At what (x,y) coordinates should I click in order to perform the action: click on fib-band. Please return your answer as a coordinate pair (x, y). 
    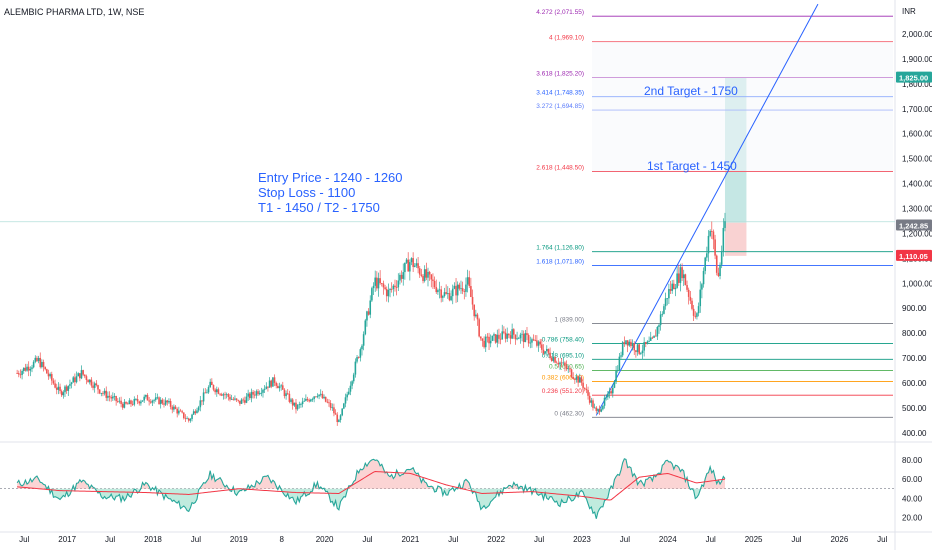
    Looking at the image, I should click on (742, 106).